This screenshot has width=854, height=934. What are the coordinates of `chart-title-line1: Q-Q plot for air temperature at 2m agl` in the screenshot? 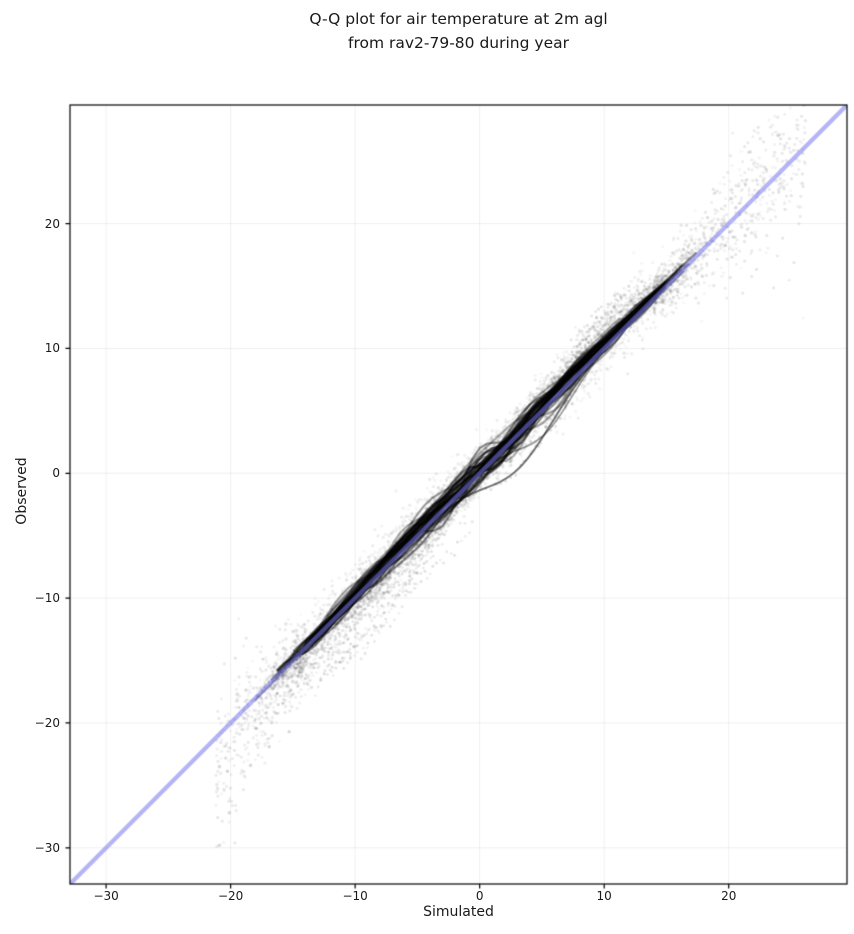 It's located at (458, 19).